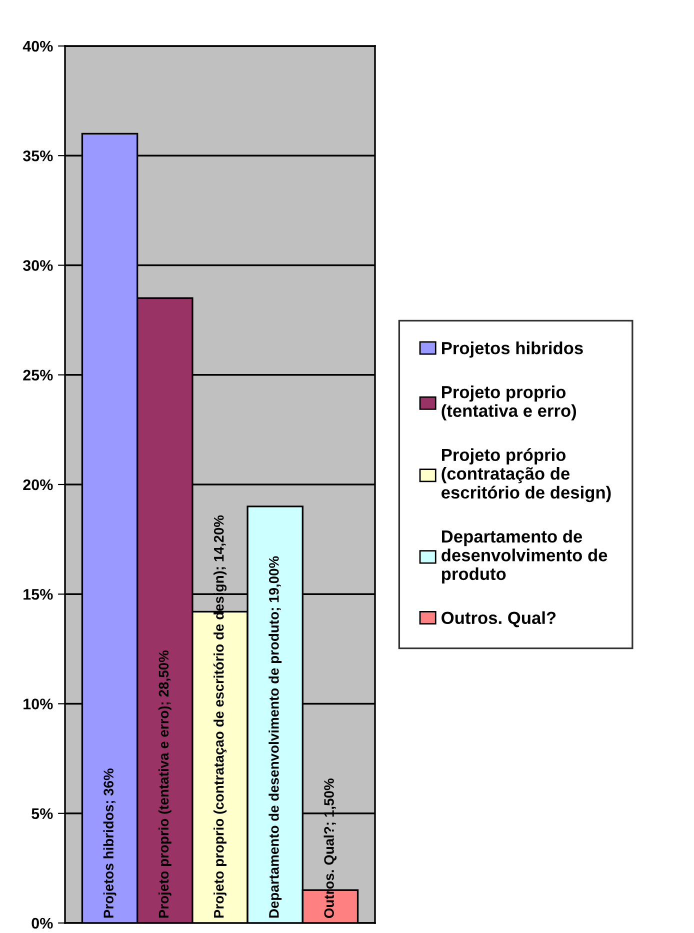 This screenshot has width=694, height=933. What do you see at coordinates (499, 619) in the screenshot?
I see `legend-label: Outros. Qual?` at bounding box center [499, 619].